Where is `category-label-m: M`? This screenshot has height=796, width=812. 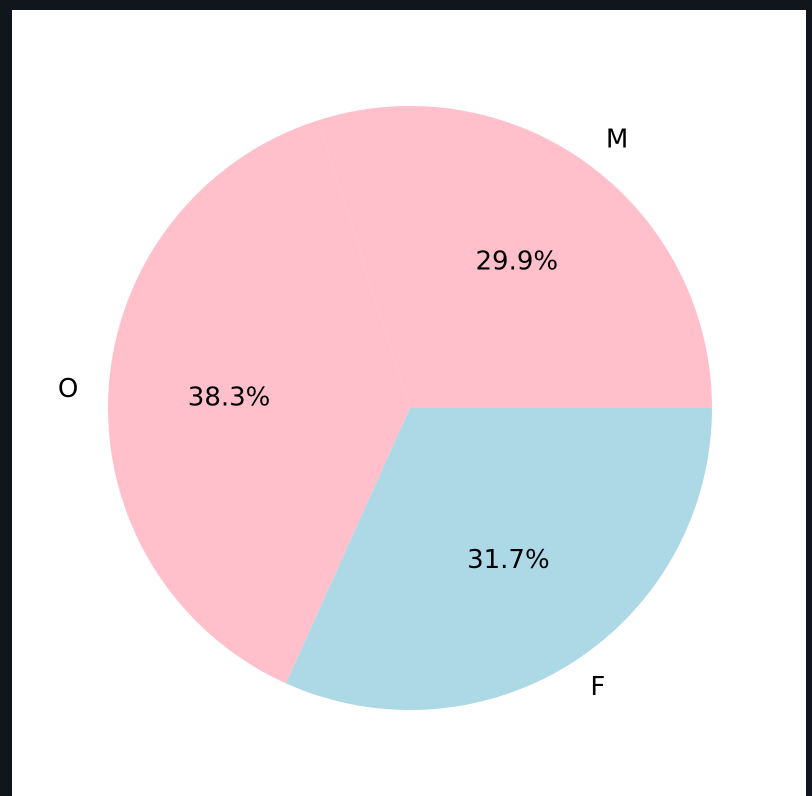 category-label-m: M is located at coordinates (617, 140).